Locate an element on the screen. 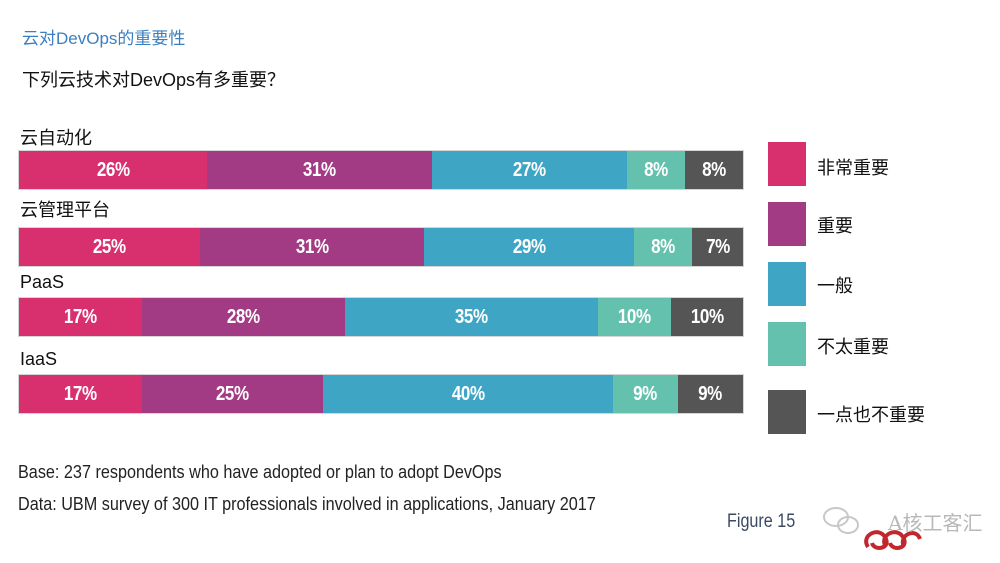 This screenshot has height=563, width=1000. legend-label: 非常重要 is located at coordinates (853, 168).